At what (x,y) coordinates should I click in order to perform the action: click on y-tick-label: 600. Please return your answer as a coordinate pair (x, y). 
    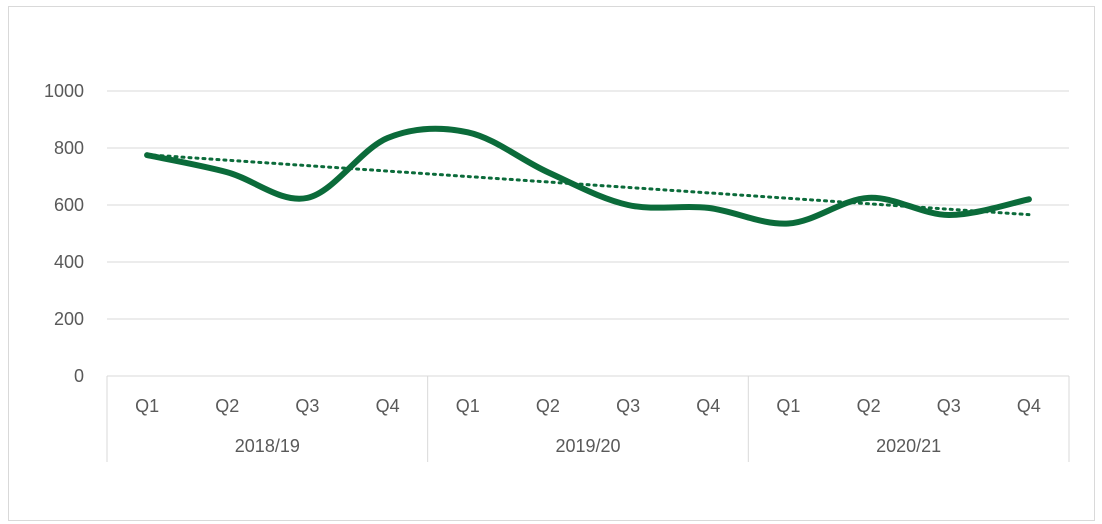
    Looking at the image, I should click on (69, 205).